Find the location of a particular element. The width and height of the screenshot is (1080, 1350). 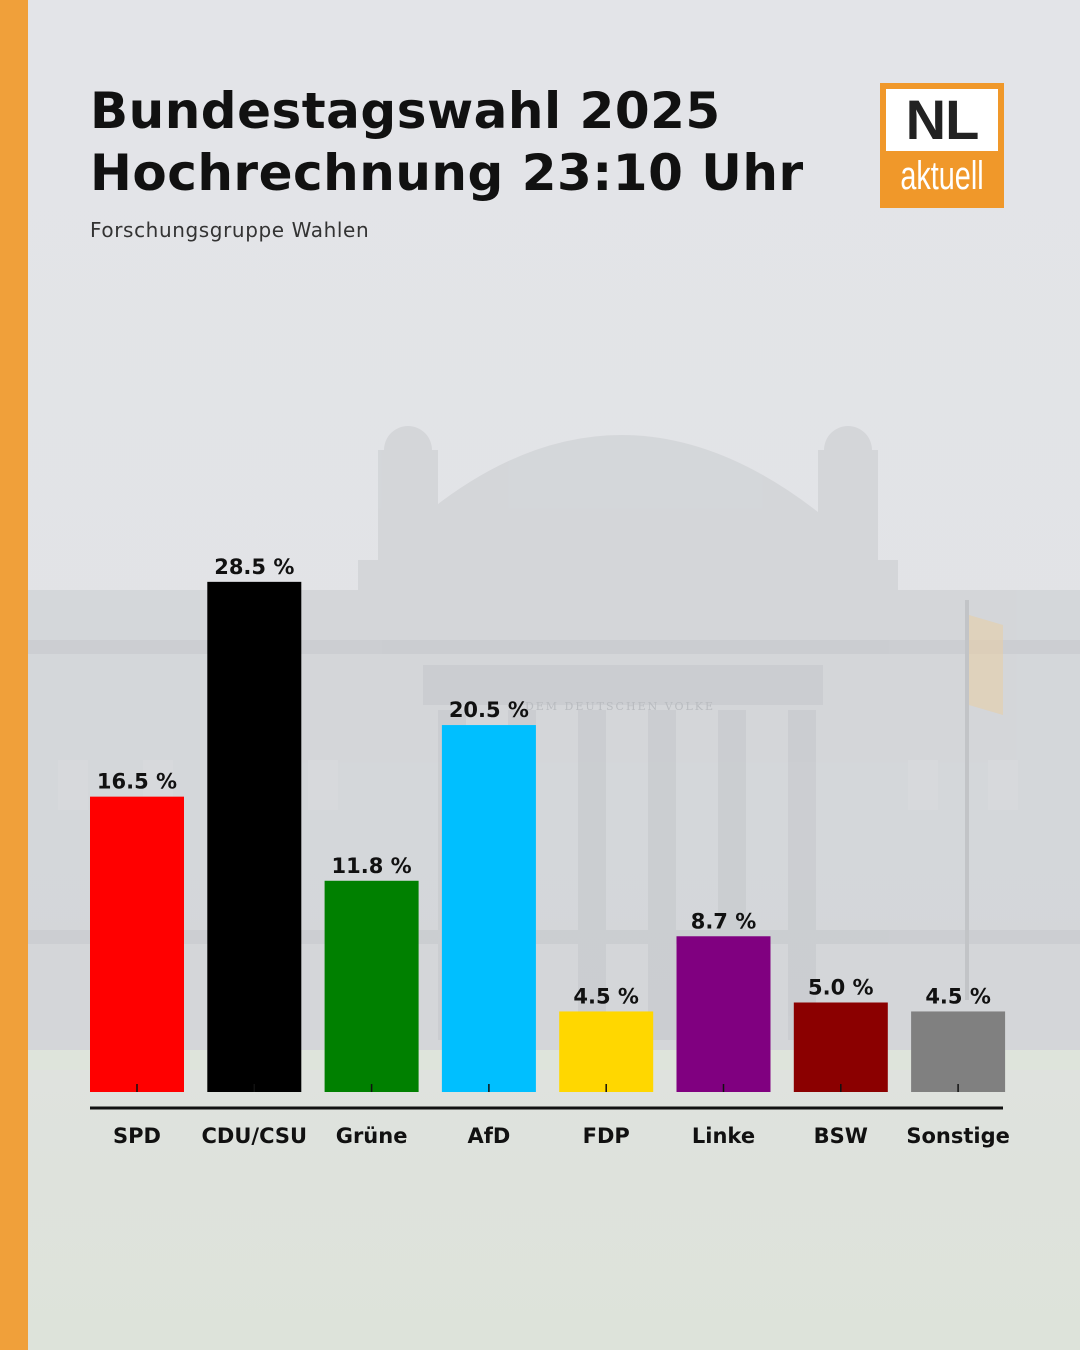

title-line-1: Bundestagswahl 2025 is located at coordinates (405, 111).